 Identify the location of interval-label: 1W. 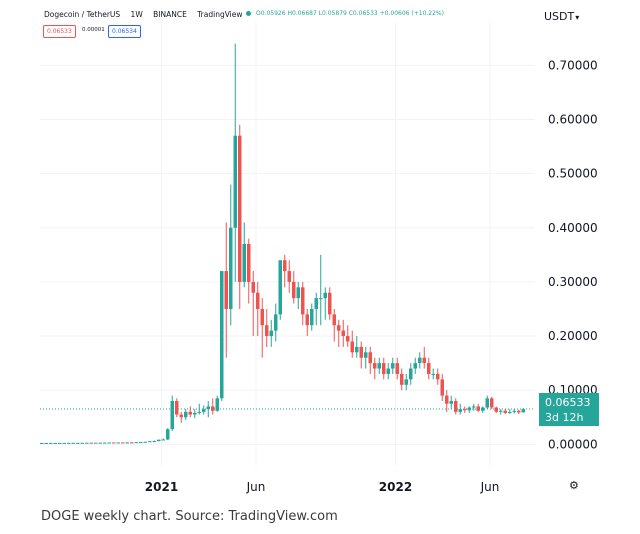
(136, 14).